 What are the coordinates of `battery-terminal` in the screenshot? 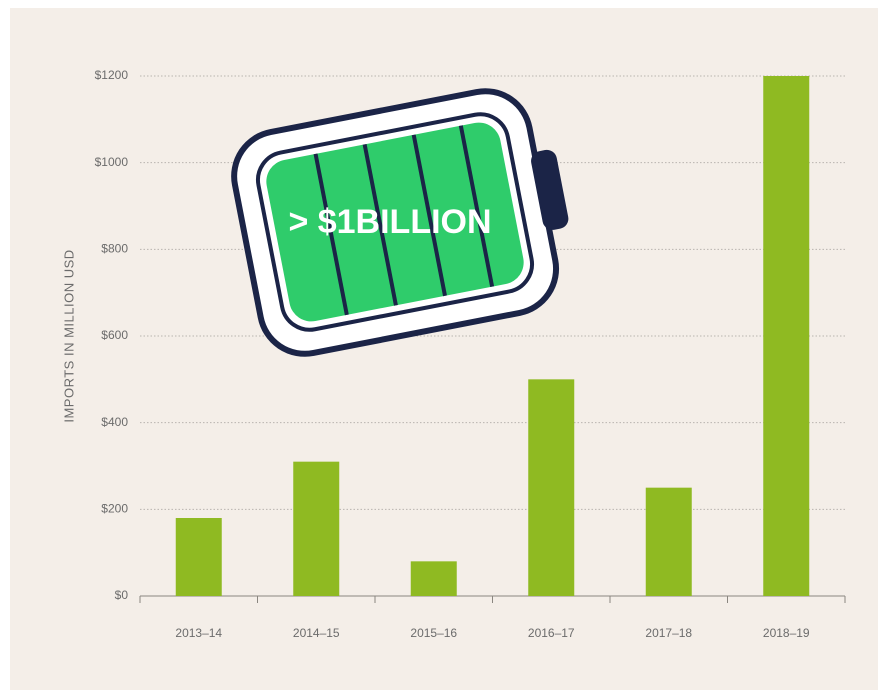 It's located at (550, 189).